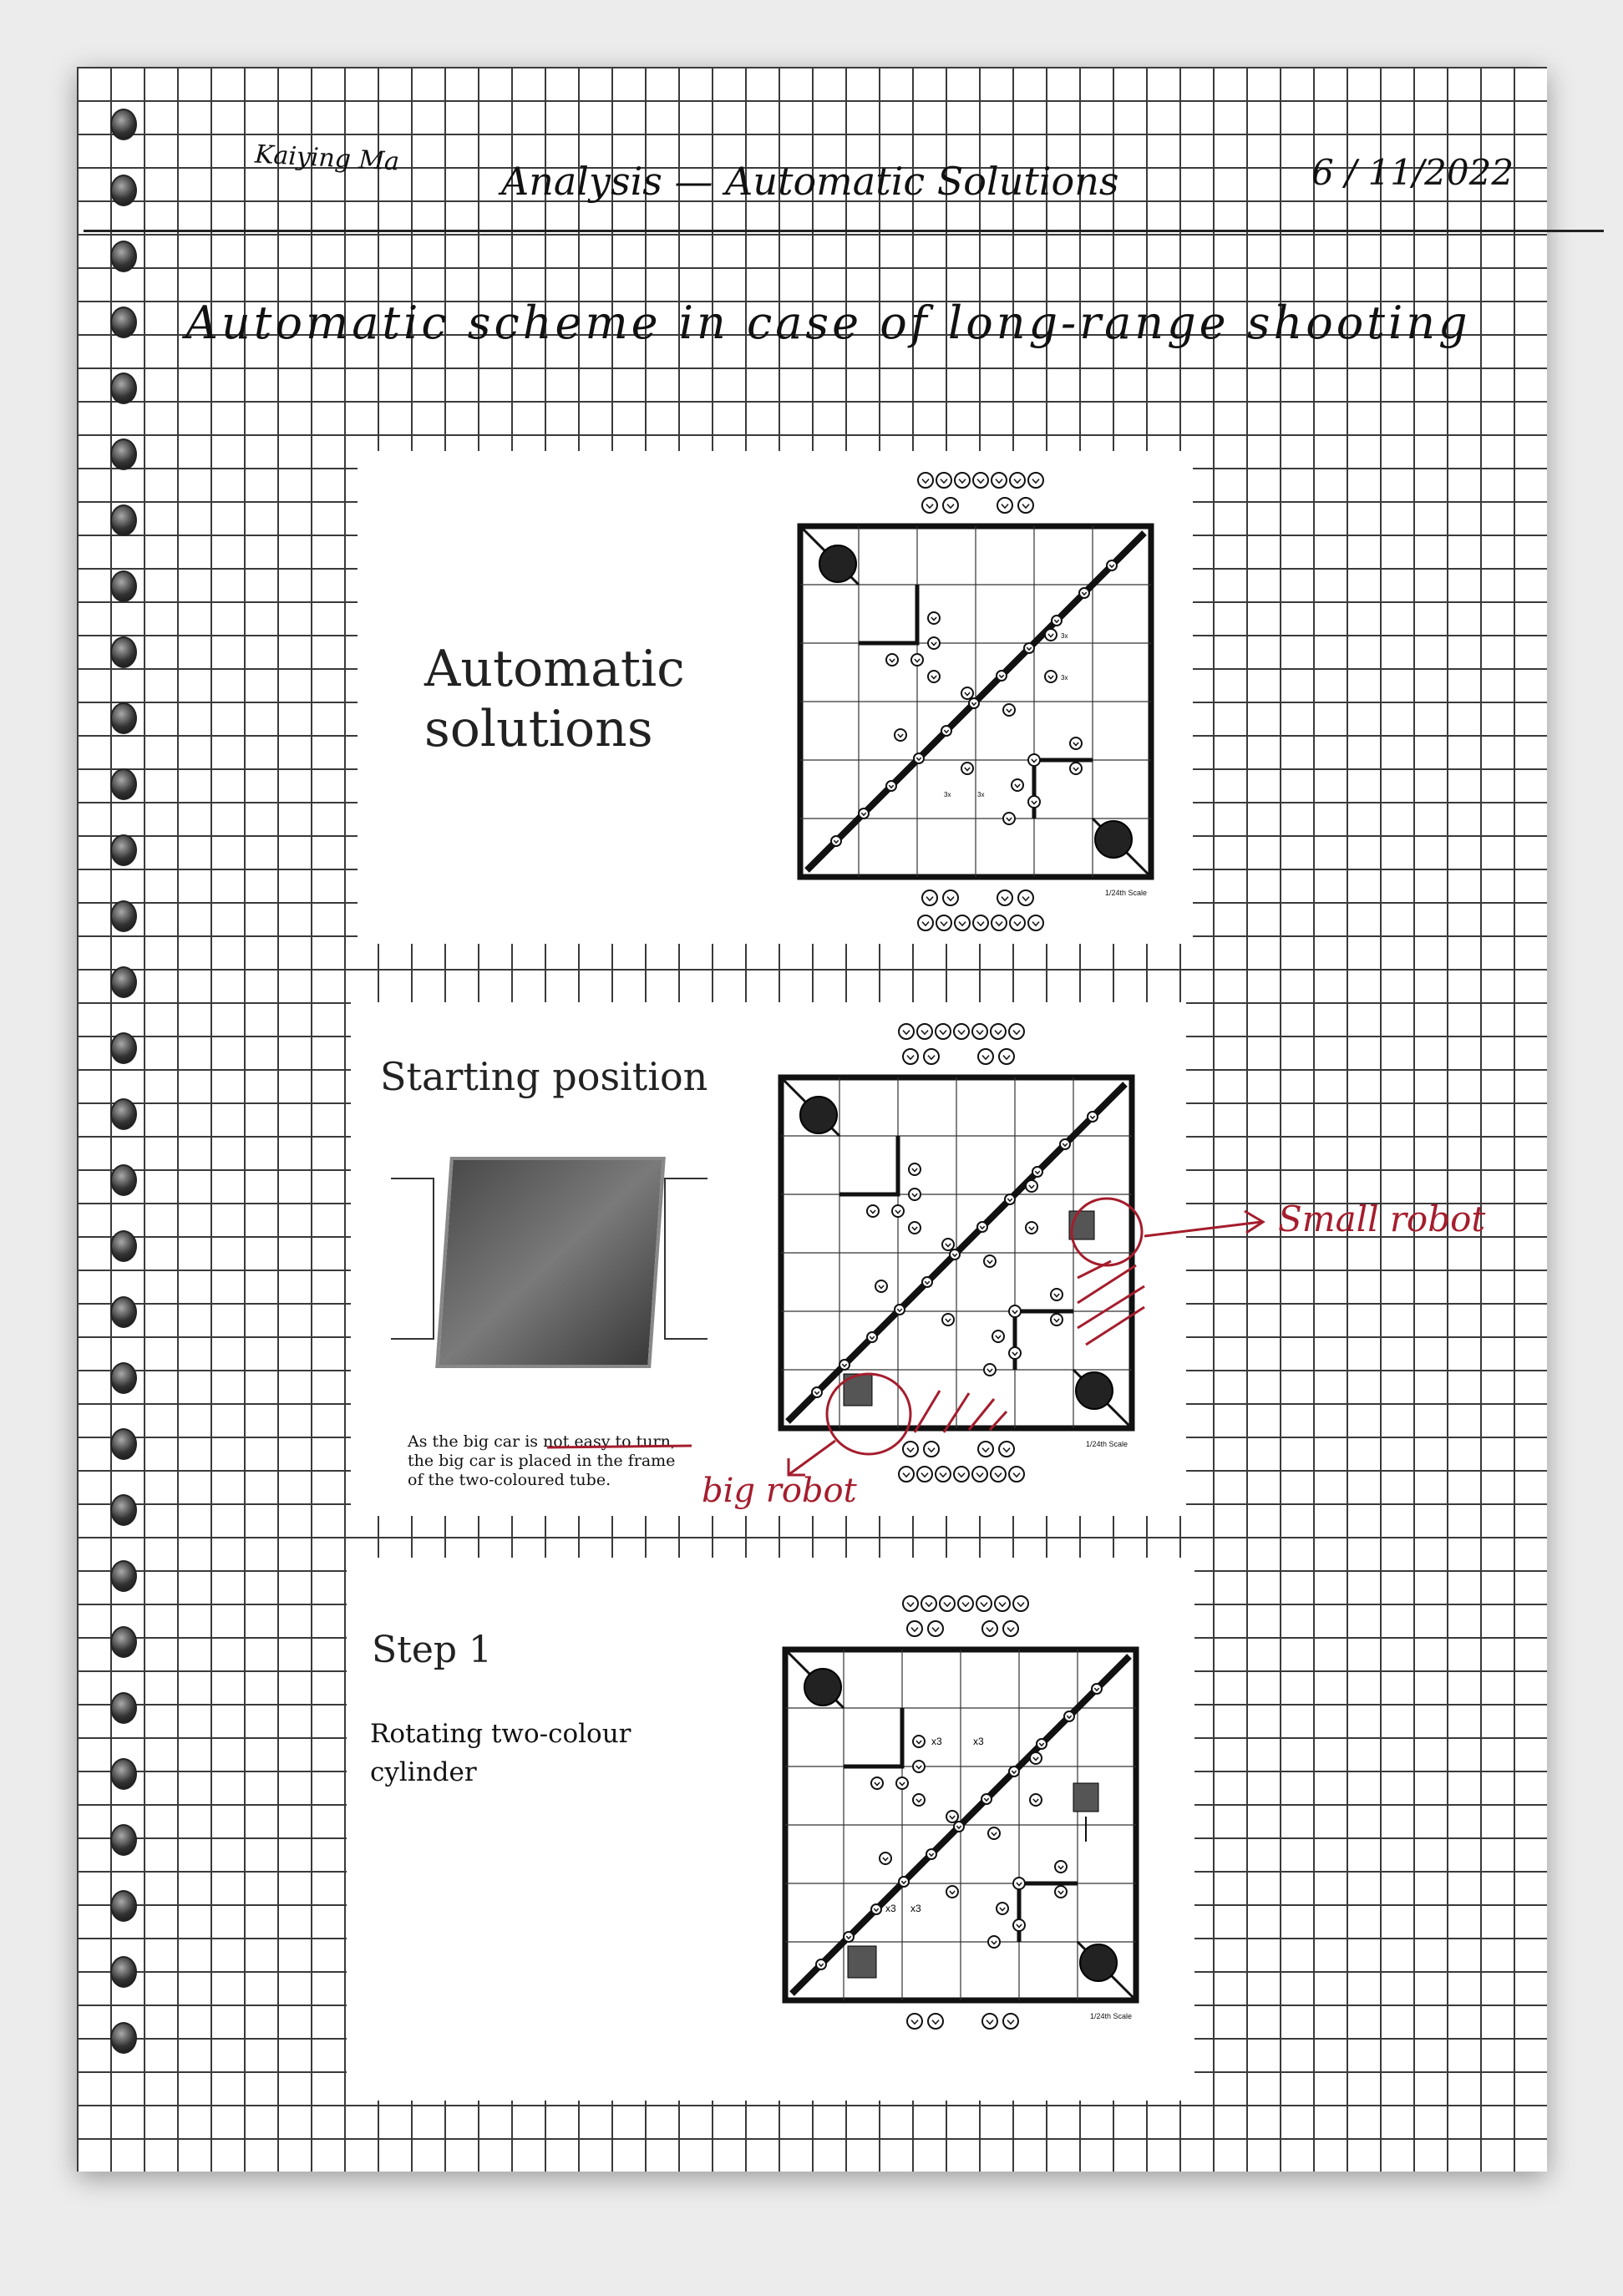 This screenshot has height=2296, width=1623. I want to click on slide-title: Step 1, so click(432, 1650).